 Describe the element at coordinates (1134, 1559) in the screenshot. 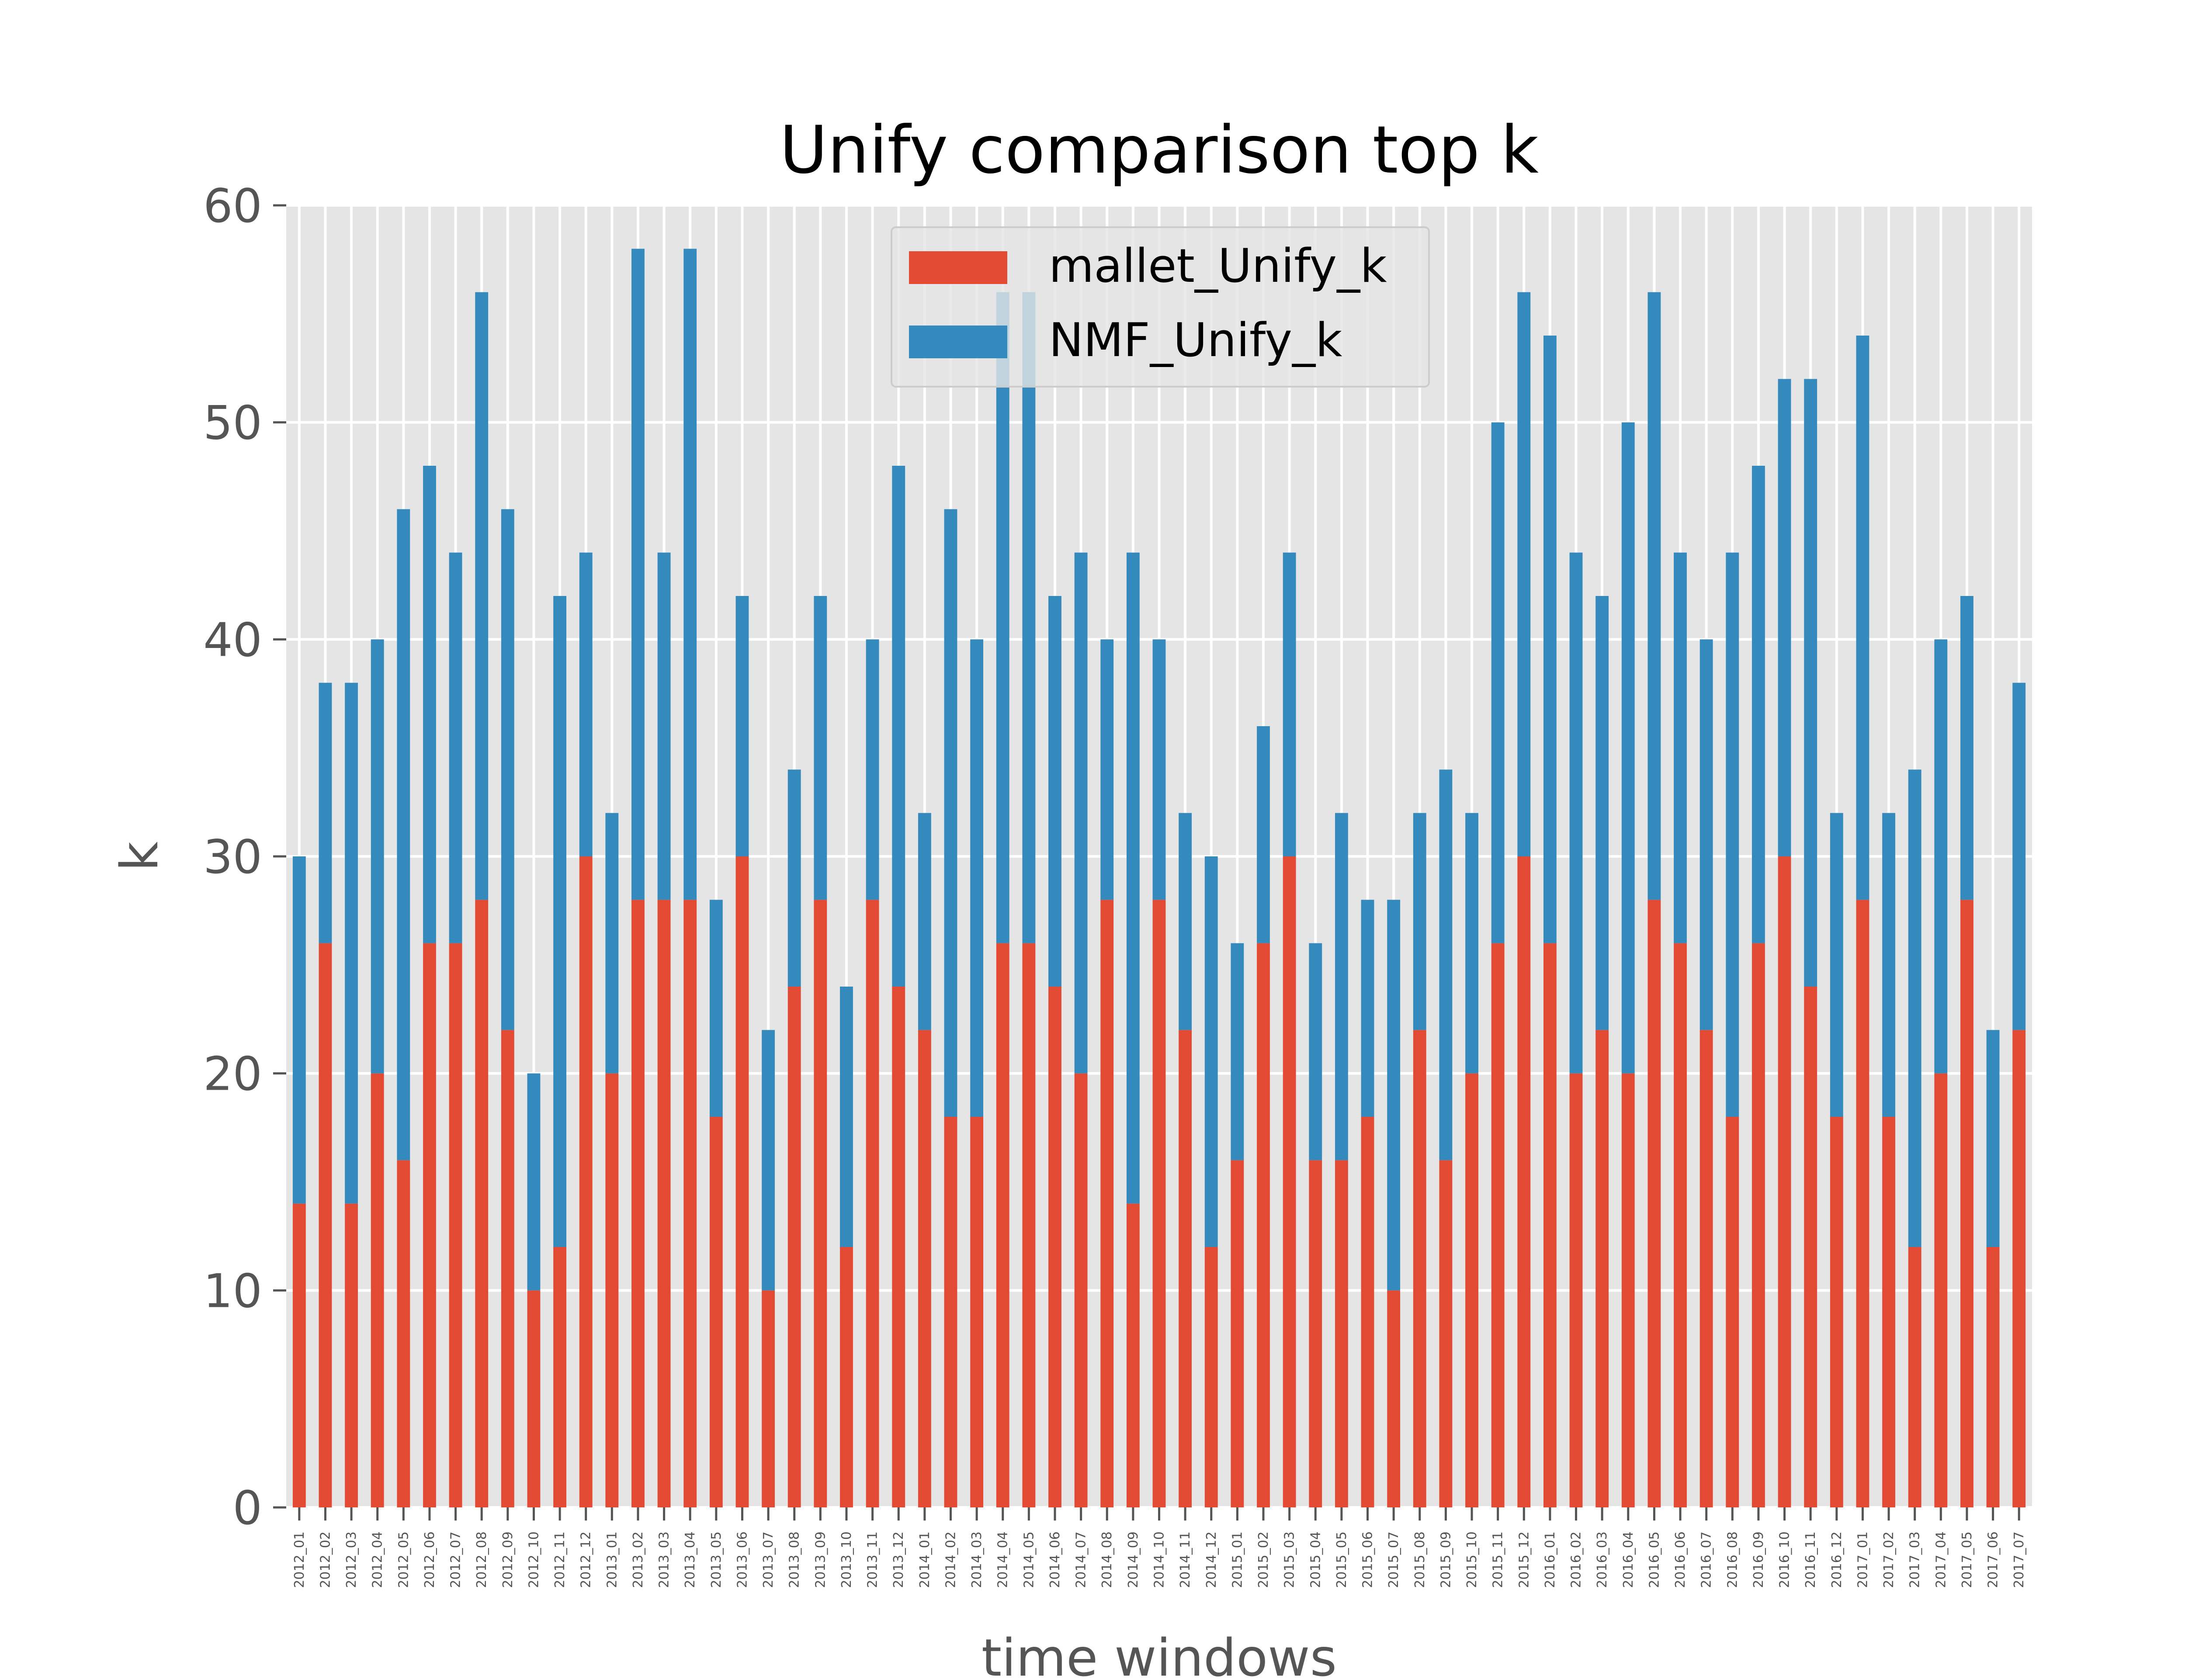

I see `x-tick-label: 2014_09` at that location.